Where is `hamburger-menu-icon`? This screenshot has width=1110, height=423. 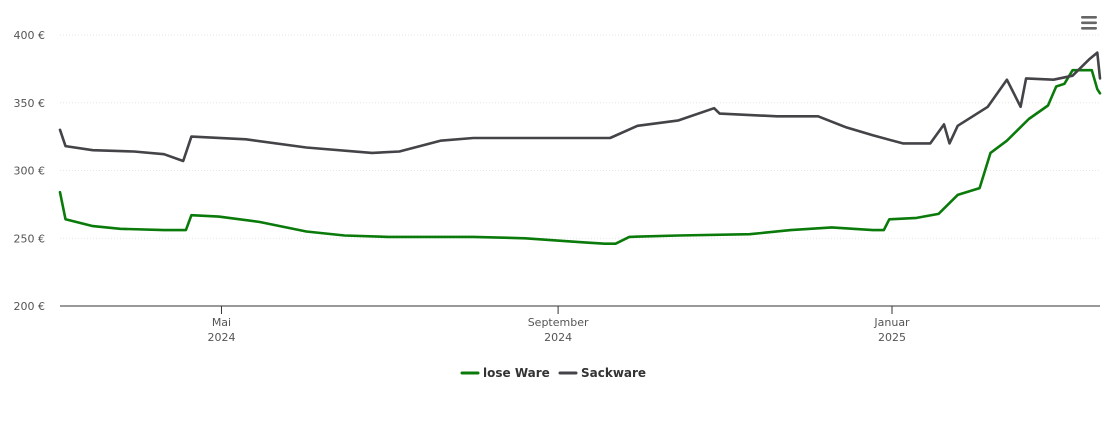 hamburger-menu-icon is located at coordinates (1089, 23).